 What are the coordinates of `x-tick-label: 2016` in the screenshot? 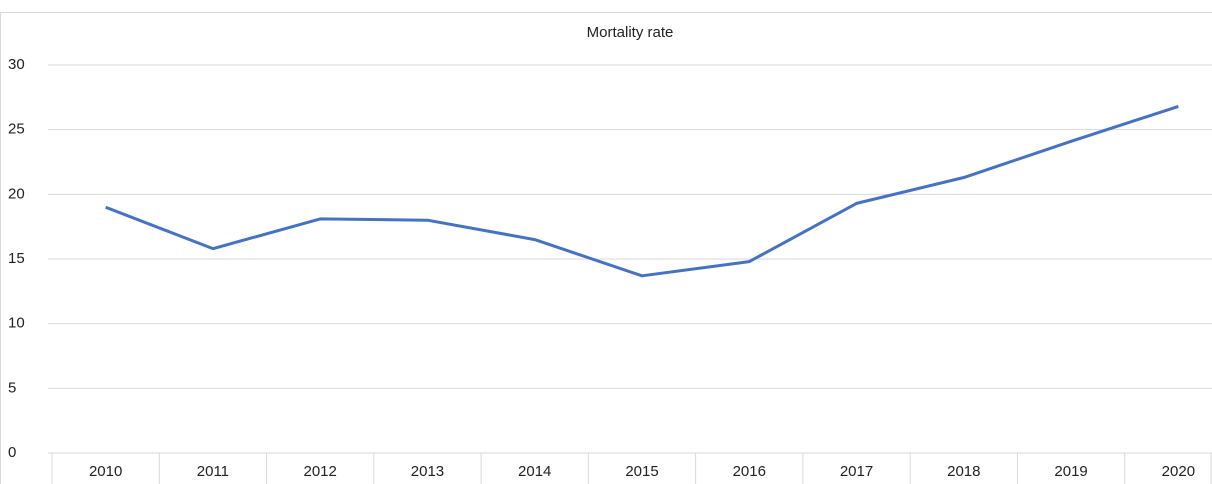 It's located at (749, 471).